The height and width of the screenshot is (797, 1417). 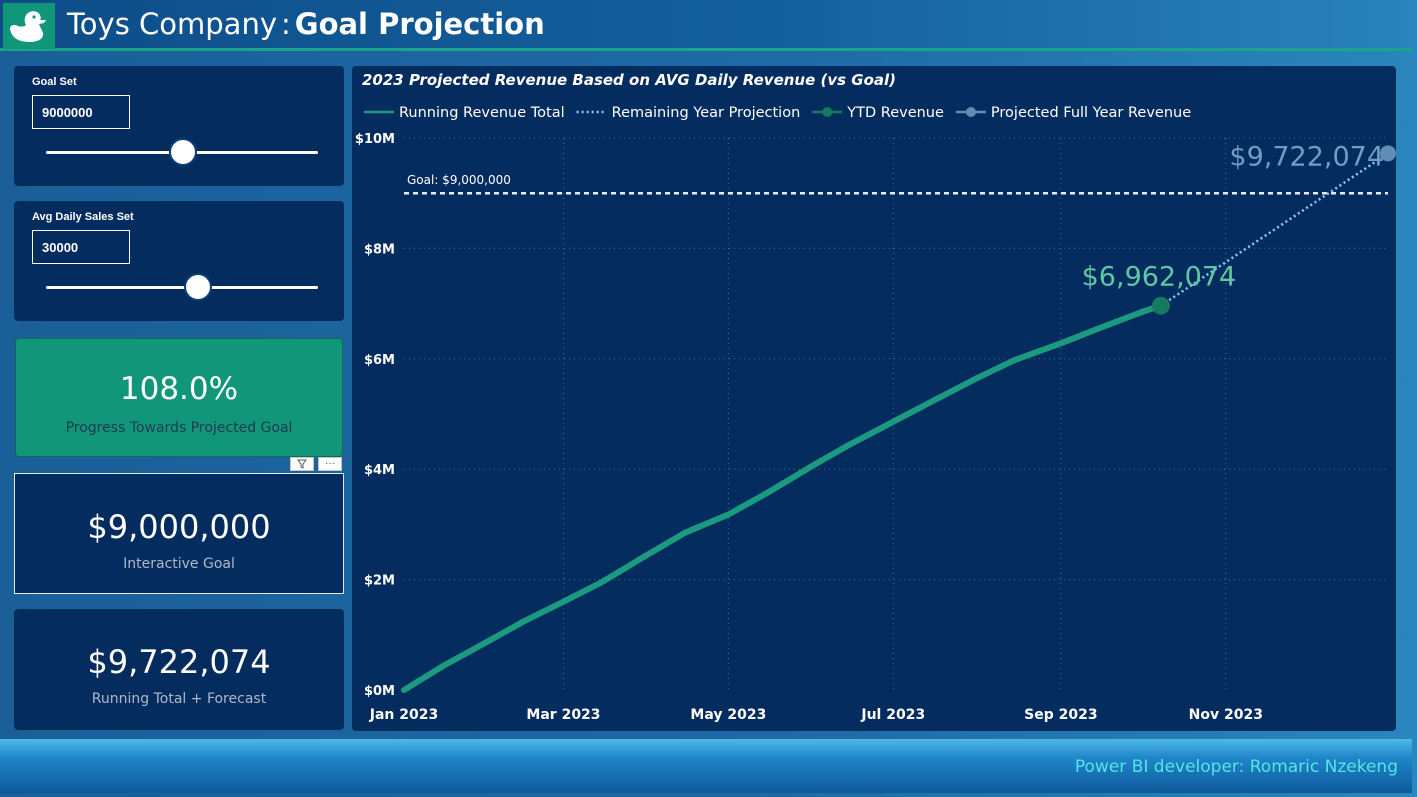 What do you see at coordinates (1236, 767) in the screenshot?
I see `developer-credit: Power BI developer: Romaric Nzekeng` at bounding box center [1236, 767].